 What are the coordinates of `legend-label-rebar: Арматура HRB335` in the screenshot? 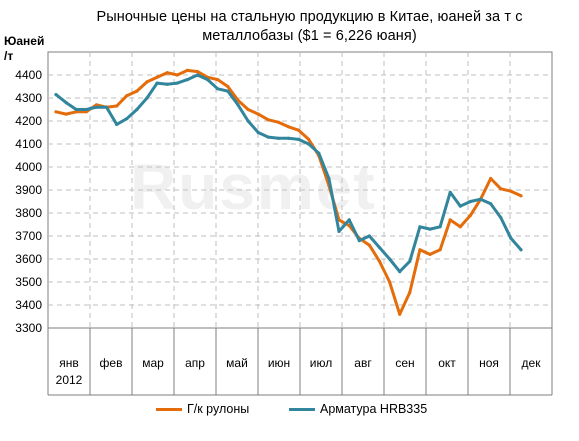 It's located at (374, 409).